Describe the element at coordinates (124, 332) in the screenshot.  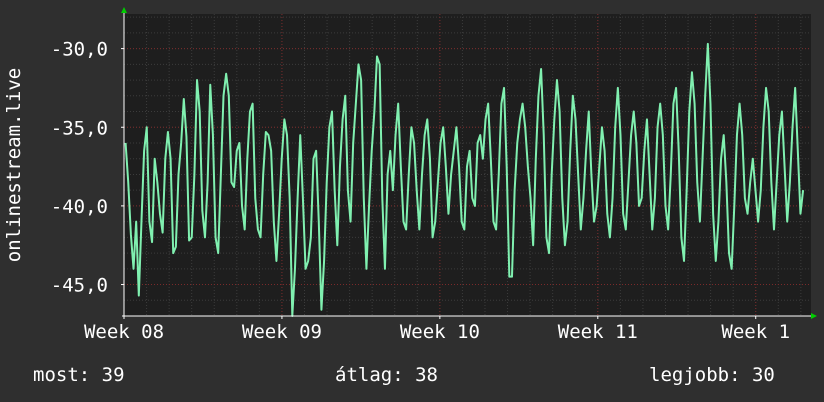
I see `x-tick-label: Week 08` at that location.